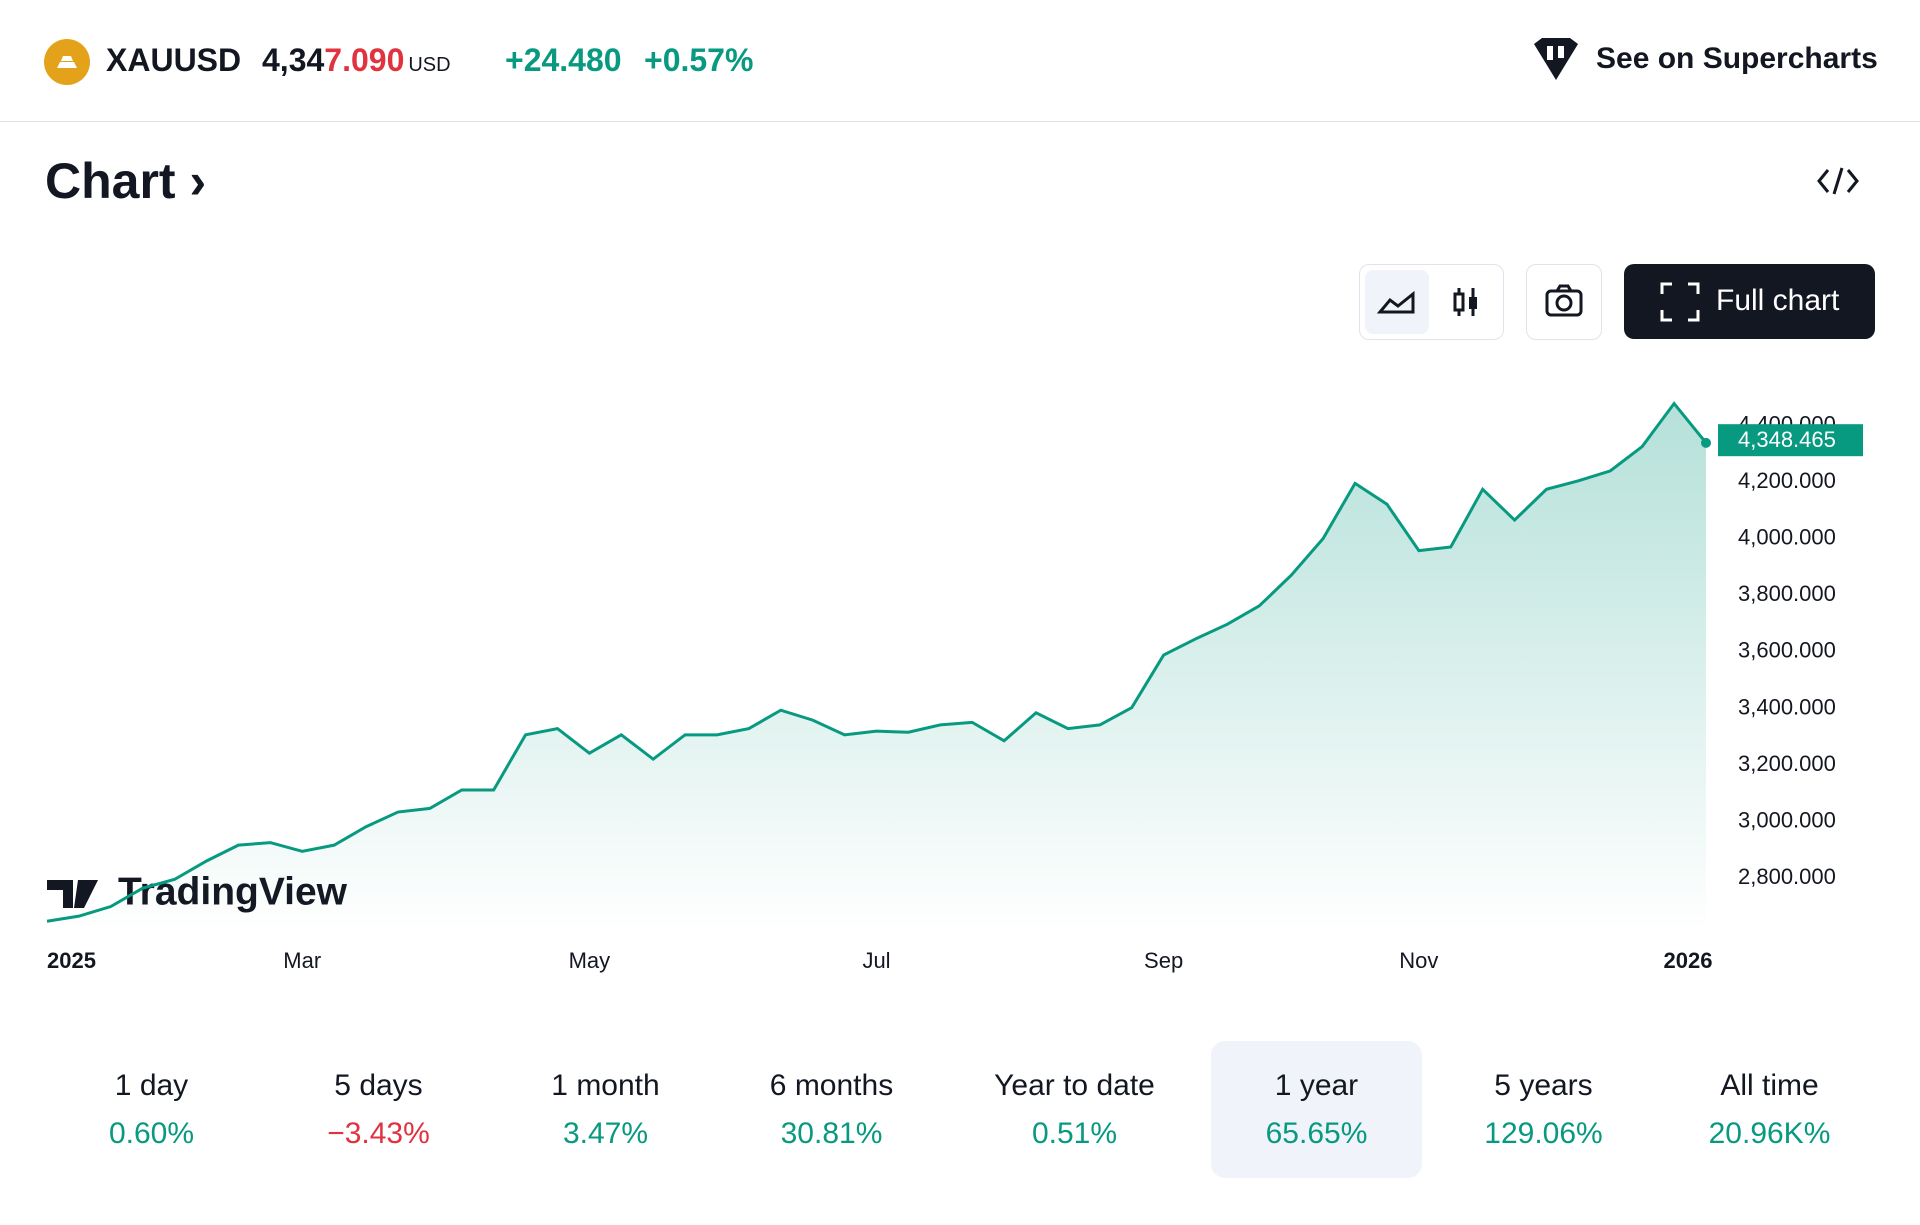 This screenshot has height=1225, width=1920. I want to click on period-label: 5 years, so click(1543, 1085).